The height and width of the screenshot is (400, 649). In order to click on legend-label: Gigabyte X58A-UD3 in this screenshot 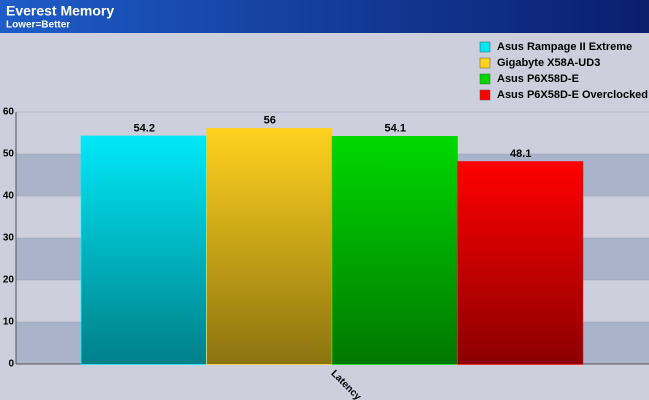, I will do `click(548, 63)`.